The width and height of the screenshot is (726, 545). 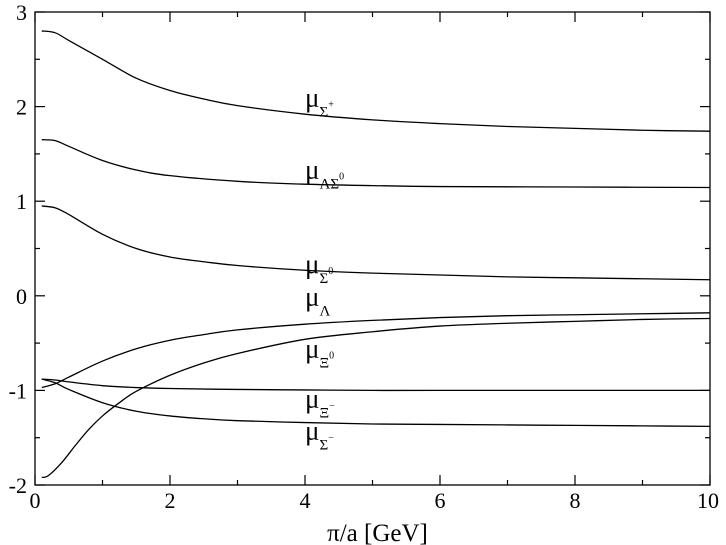 What do you see at coordinates (35, 500) in the screenshot?
I see `x-tick-label: 0` at bounding box center [35, 500].